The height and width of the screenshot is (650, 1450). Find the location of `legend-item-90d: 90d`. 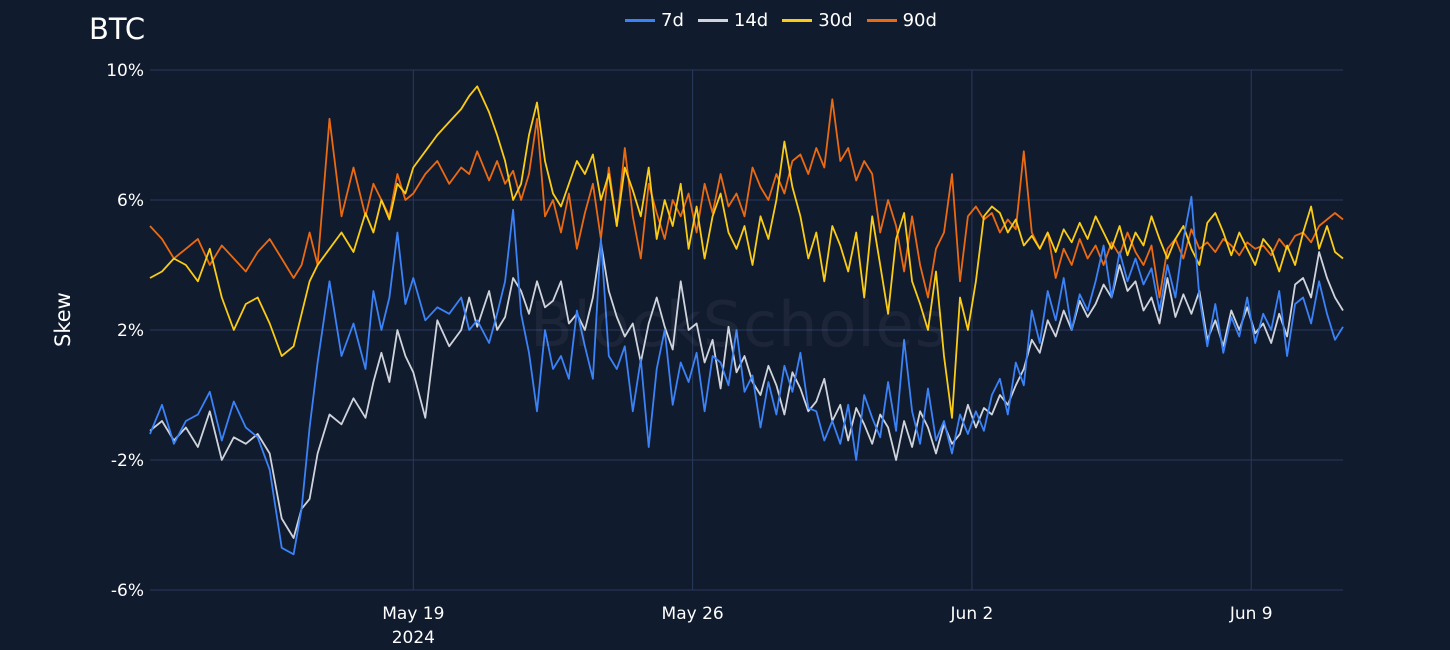

legend-item-90d: 90d is located at coordinates (901, 20).